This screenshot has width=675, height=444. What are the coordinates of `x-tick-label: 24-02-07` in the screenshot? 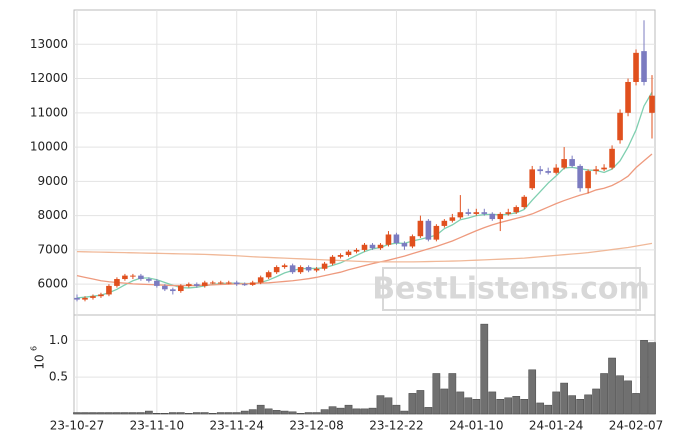 It's located at (636, 426).